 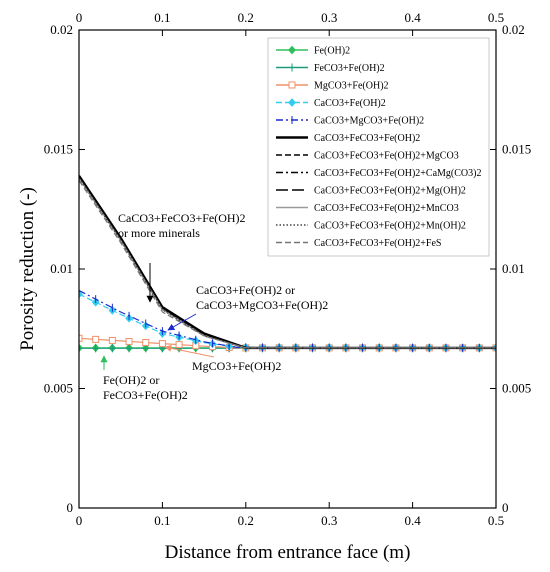 What do you see at coordinates (496, 520) in the screenshot?
I see `x-tick-label-bottom: 0.5` at bounding box center [496, 520].